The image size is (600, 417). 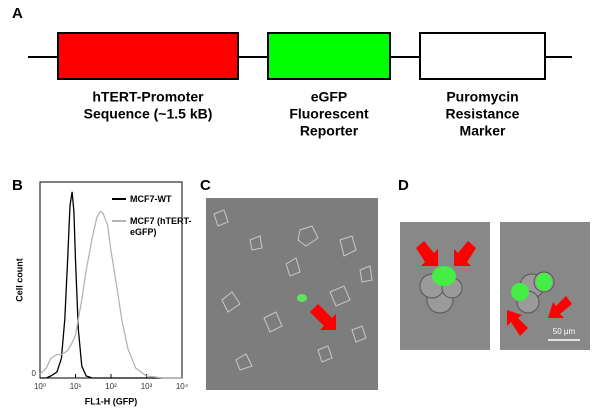 What do you see at coordinates (111, 386) in the screenshot?
I see `x-tick-label: 10²` at bounding box center [111, 386].